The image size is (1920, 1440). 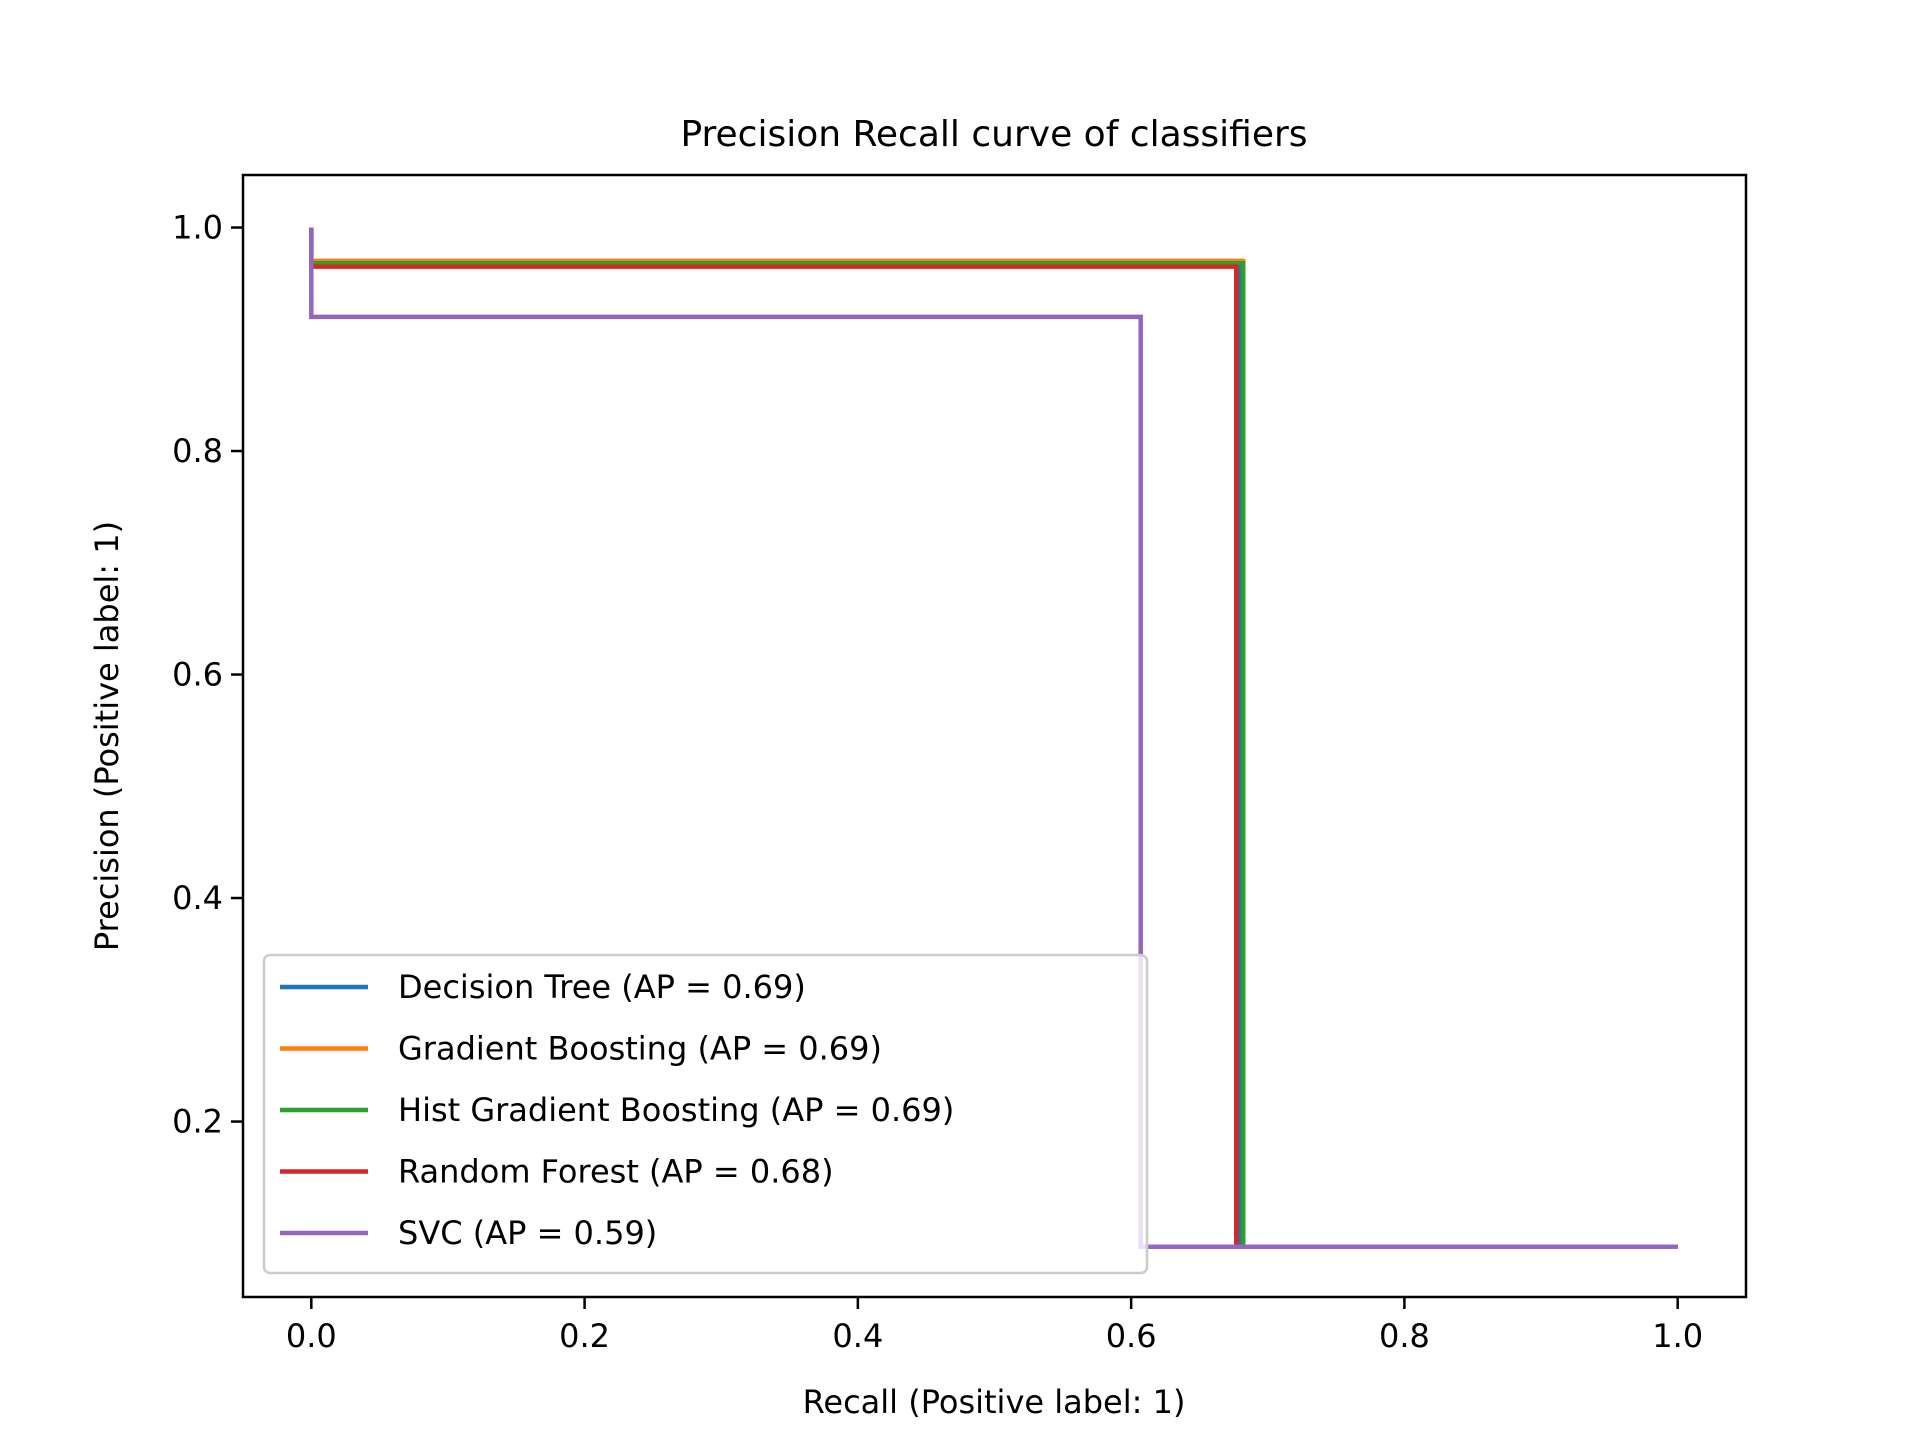 I want to click on x-tick-label: 0.6, so click(x=1131, y=1336).